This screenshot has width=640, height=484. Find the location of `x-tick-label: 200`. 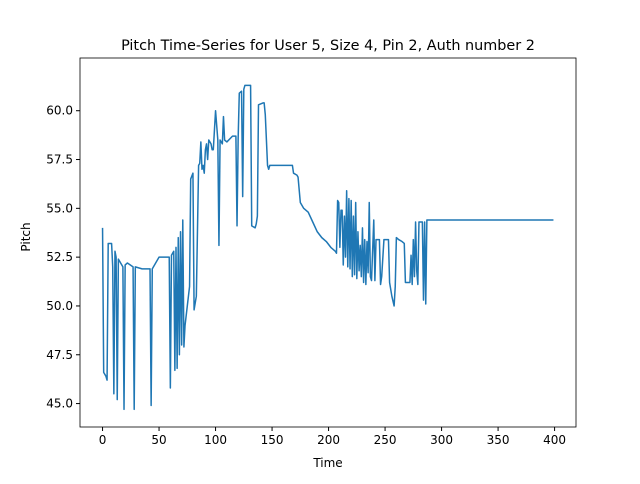

x-tick-label: 200 is located at coordinates (328, 440).